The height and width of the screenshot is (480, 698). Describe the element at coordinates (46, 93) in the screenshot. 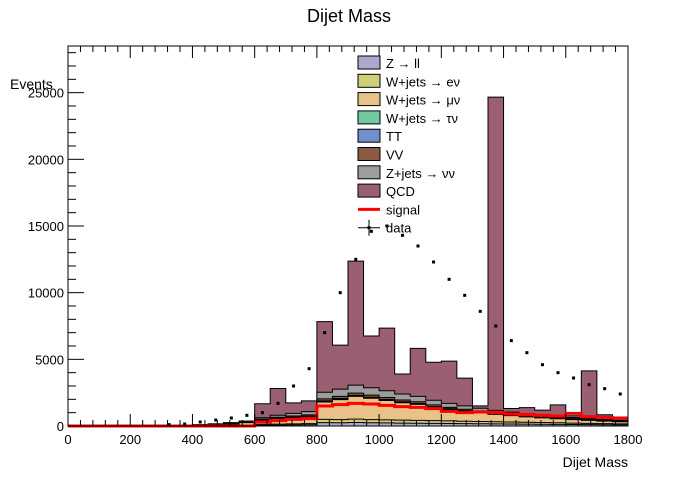

I see `y-tick-label: 25000` at that location.